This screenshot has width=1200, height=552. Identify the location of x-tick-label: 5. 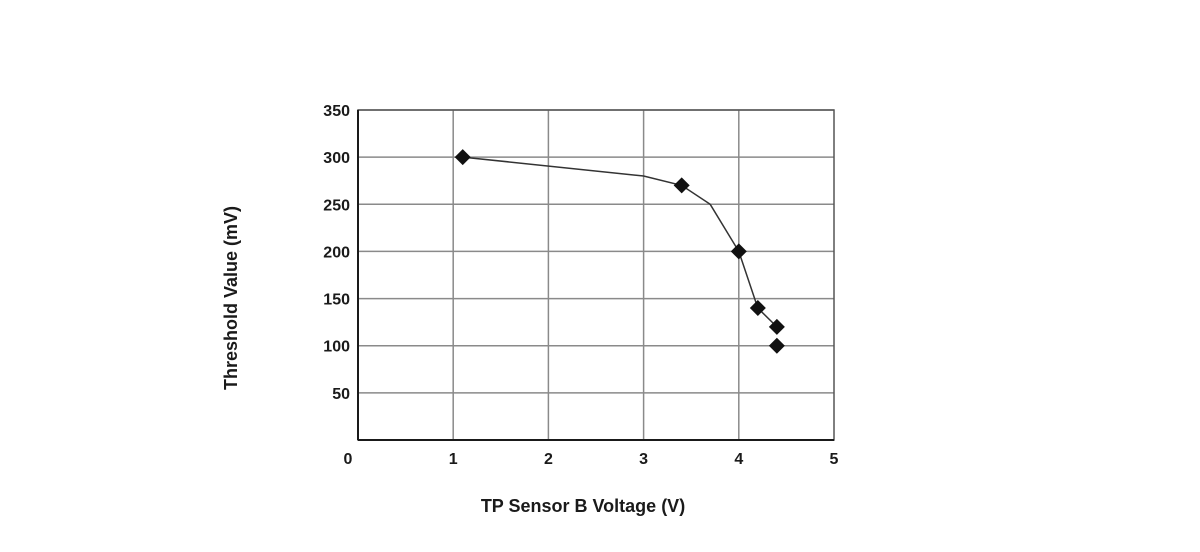
(834, 459).